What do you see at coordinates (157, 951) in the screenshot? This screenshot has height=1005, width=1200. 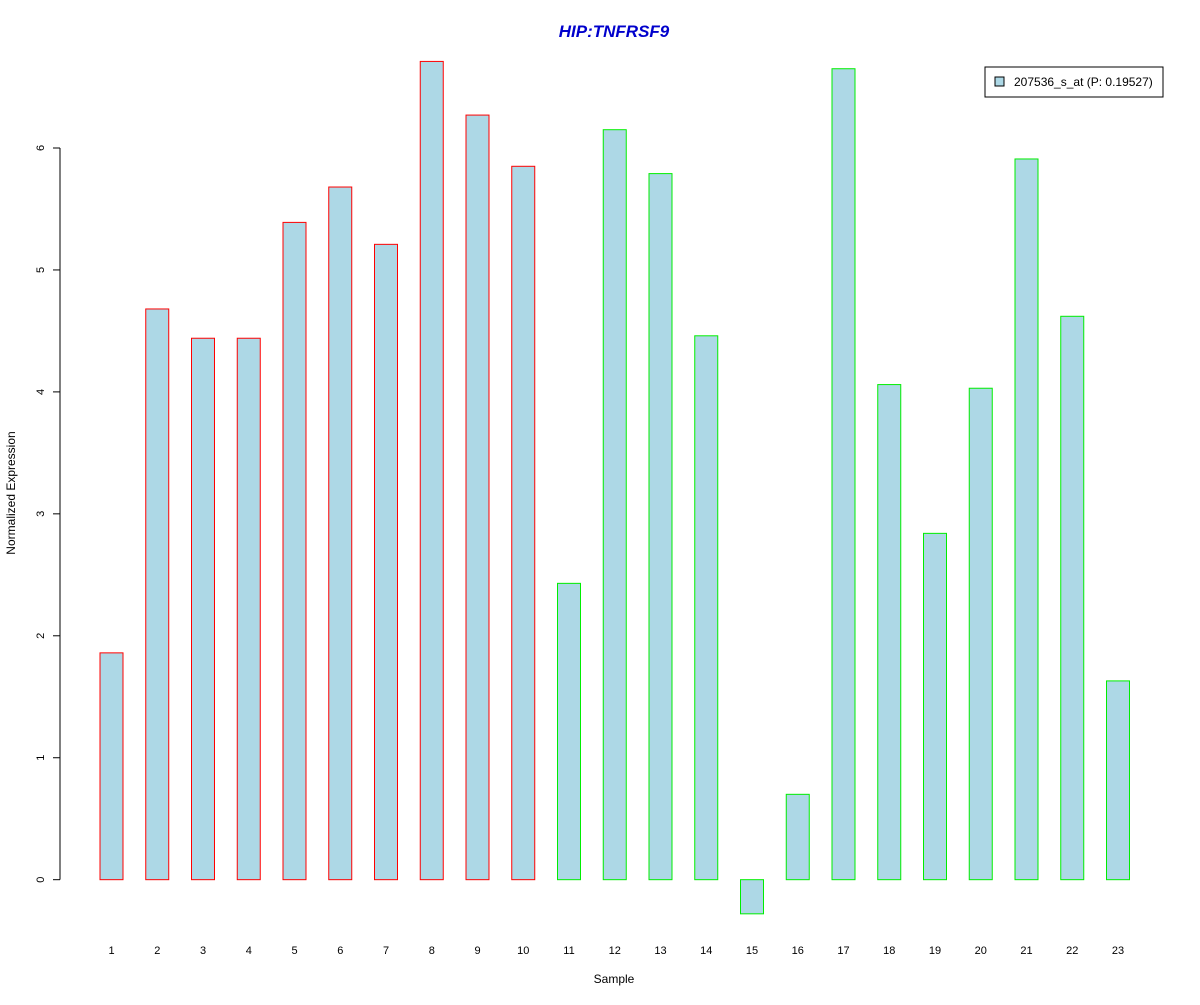 I see `x-tick-label: 2` at bounding box center [157, 951].